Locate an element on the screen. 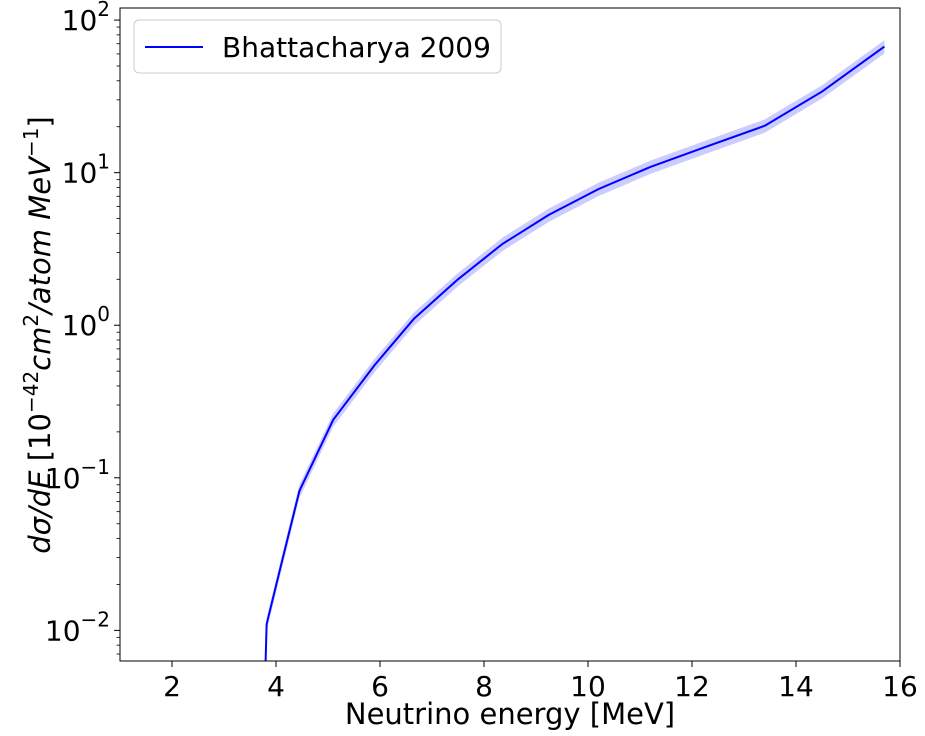  y-tick-label: 10² is located at coordinates (86, 18).